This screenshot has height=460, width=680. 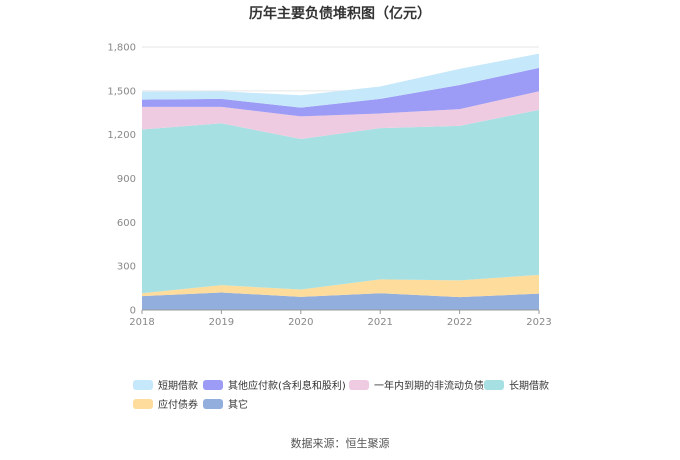 I want to click on x-tick-label: 2020, so click(x=300, y=322).